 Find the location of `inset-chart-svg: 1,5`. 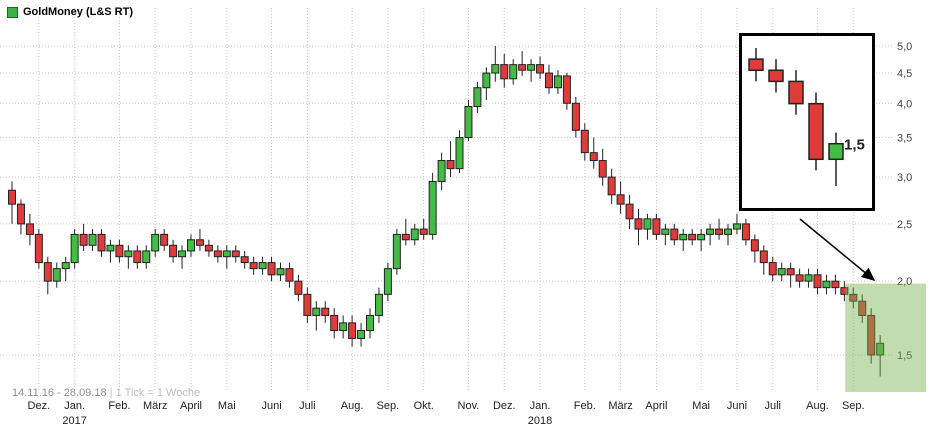

inset-chart-svg: 1,5 is located at coordinates (806, 117).